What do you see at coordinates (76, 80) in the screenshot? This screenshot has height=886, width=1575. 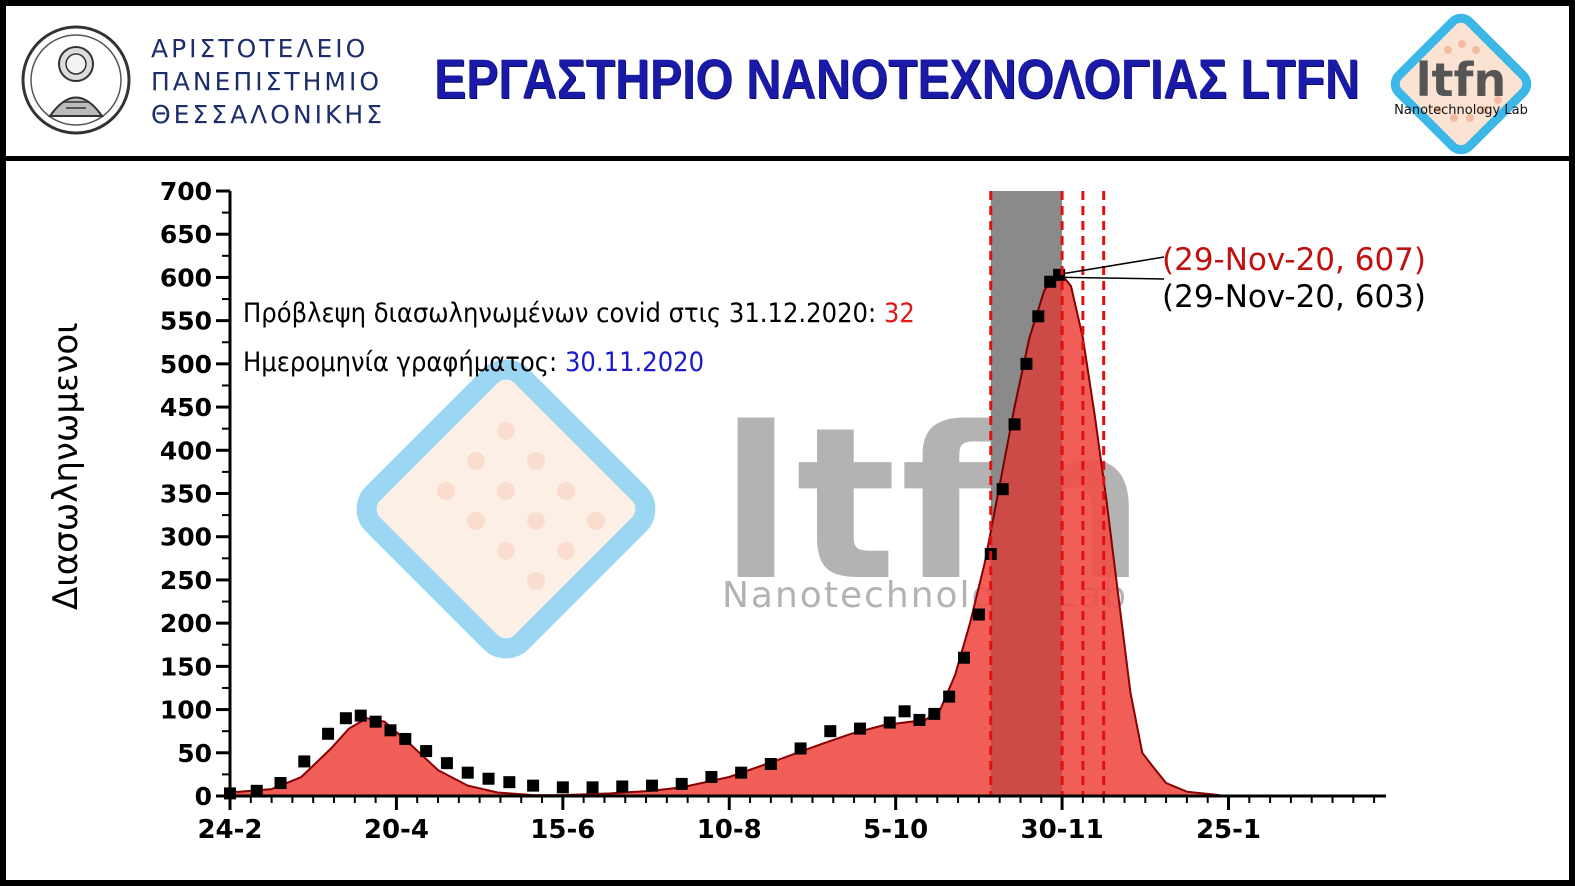 I see `university-seal-icon` at bounding box center [76, 80].